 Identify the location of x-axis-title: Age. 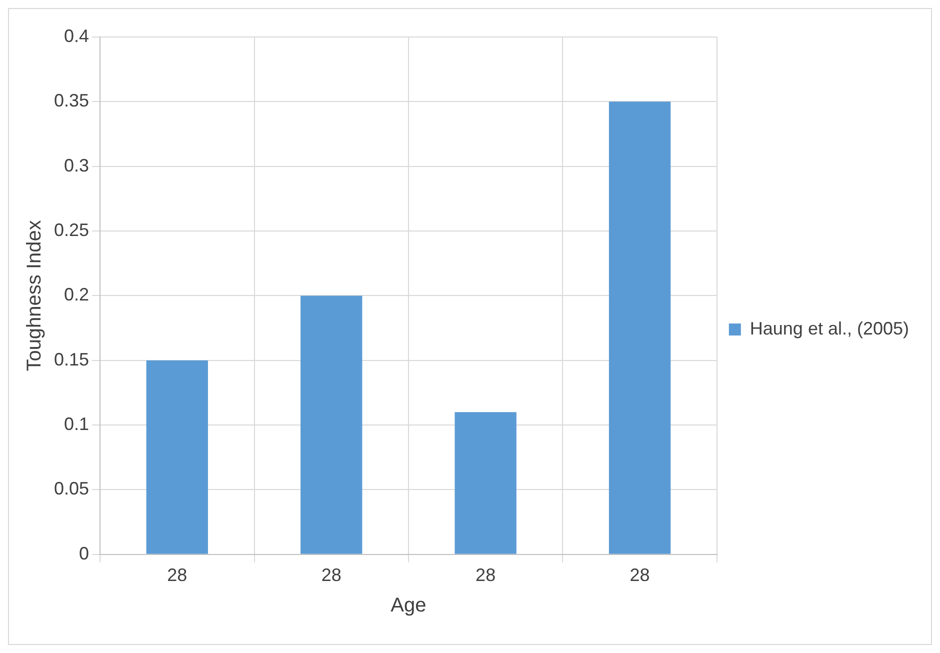
(408, 605).